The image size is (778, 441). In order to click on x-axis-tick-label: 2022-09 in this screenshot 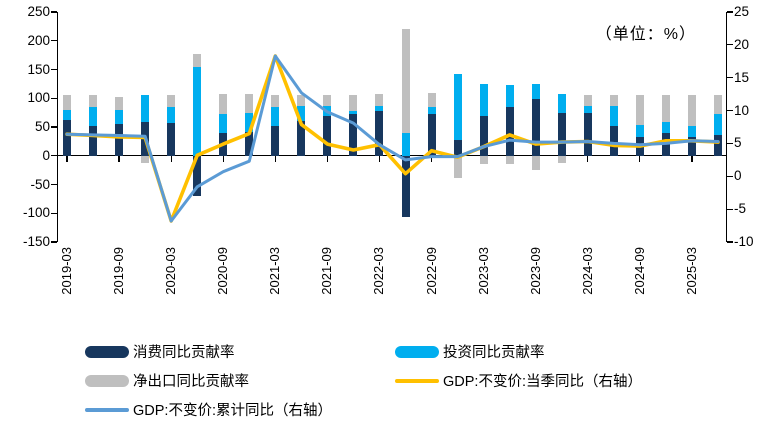, I will do `click(431, 271)`.